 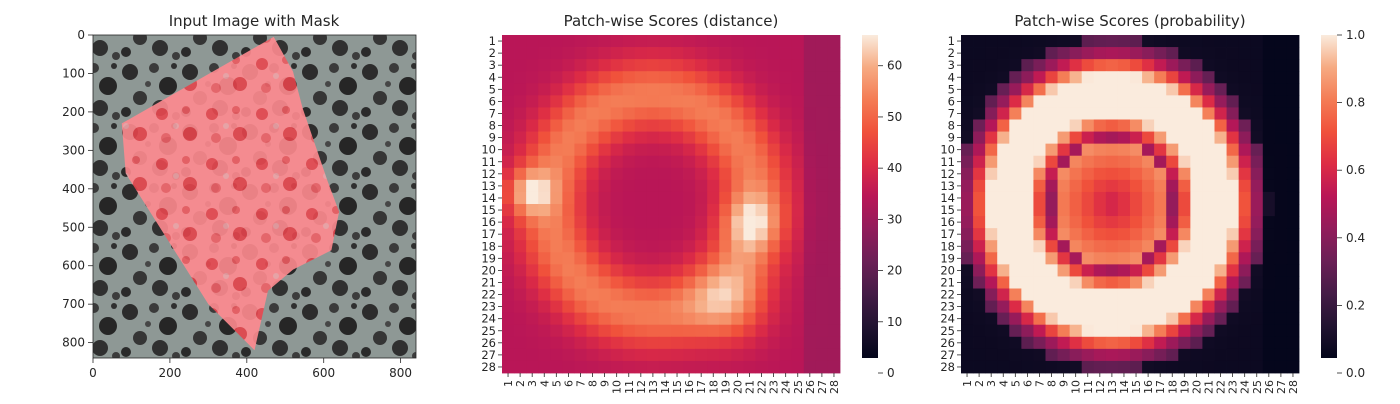 What do you see at coordinates (947, 295) in the screenshot?
I see `heatmap-y-tick-label: 22` at bounding box center [947, 295].